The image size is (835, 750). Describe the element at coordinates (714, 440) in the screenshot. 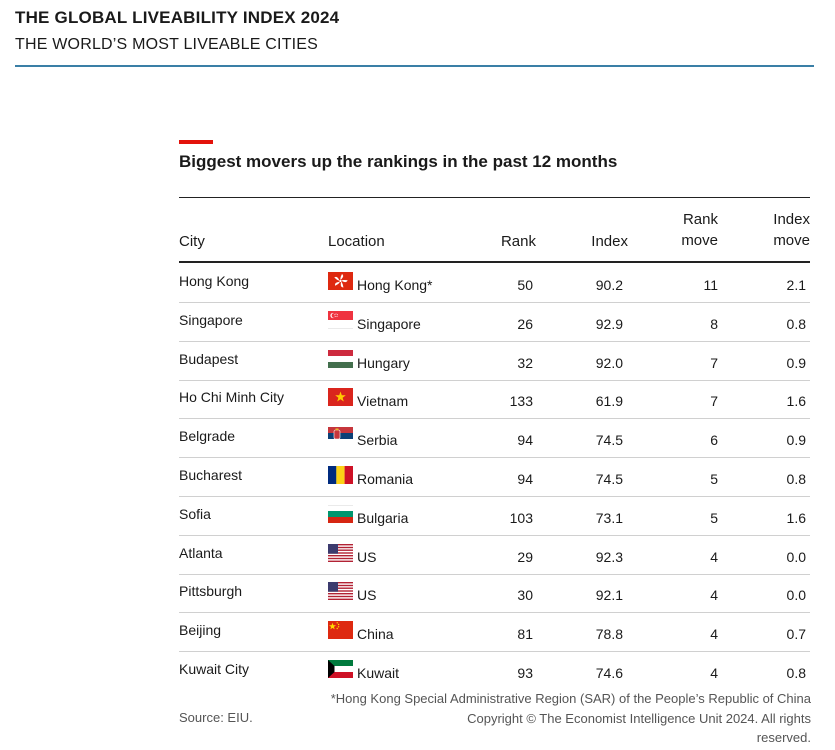

I see `cell-rank-move: 6` at that location.